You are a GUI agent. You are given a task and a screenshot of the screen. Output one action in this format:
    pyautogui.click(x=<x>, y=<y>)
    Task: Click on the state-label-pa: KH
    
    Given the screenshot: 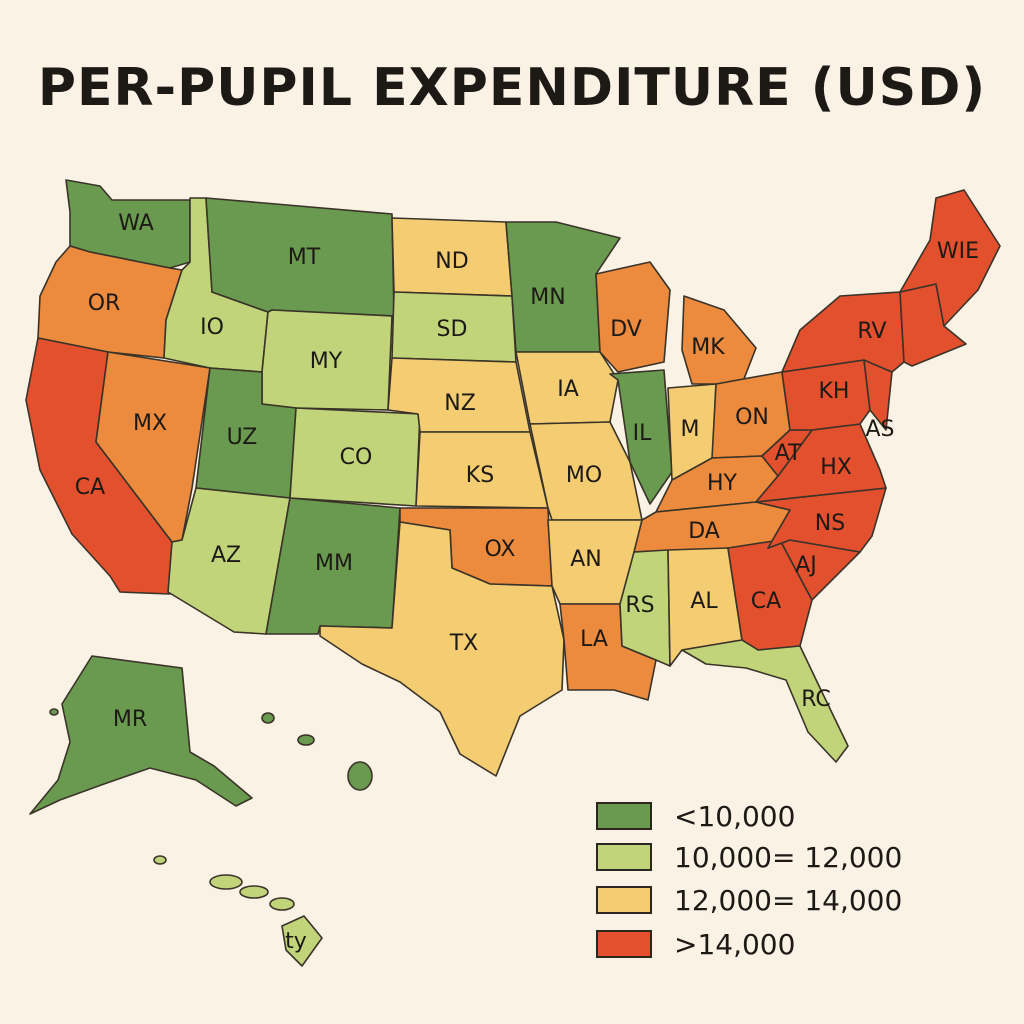 What is the action you would take?
    pyautogui.click(x=834, y=391)
    